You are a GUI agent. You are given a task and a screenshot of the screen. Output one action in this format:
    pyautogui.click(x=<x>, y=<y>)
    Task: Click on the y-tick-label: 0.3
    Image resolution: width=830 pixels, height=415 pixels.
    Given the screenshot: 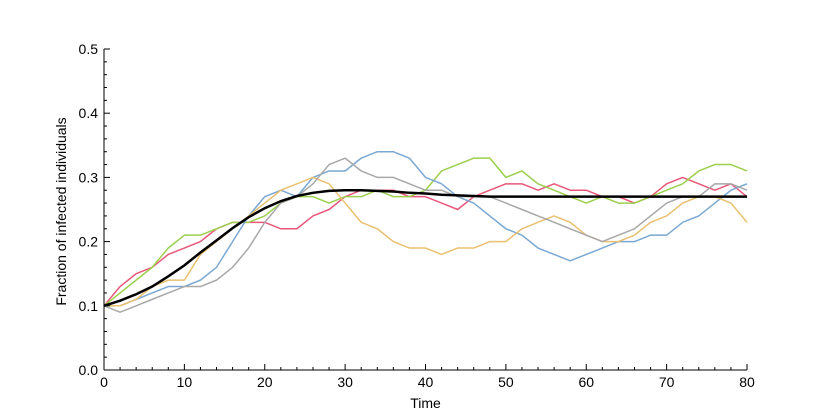 What is the action you would take?
    pyautogui.click(x=89, y=177)
    